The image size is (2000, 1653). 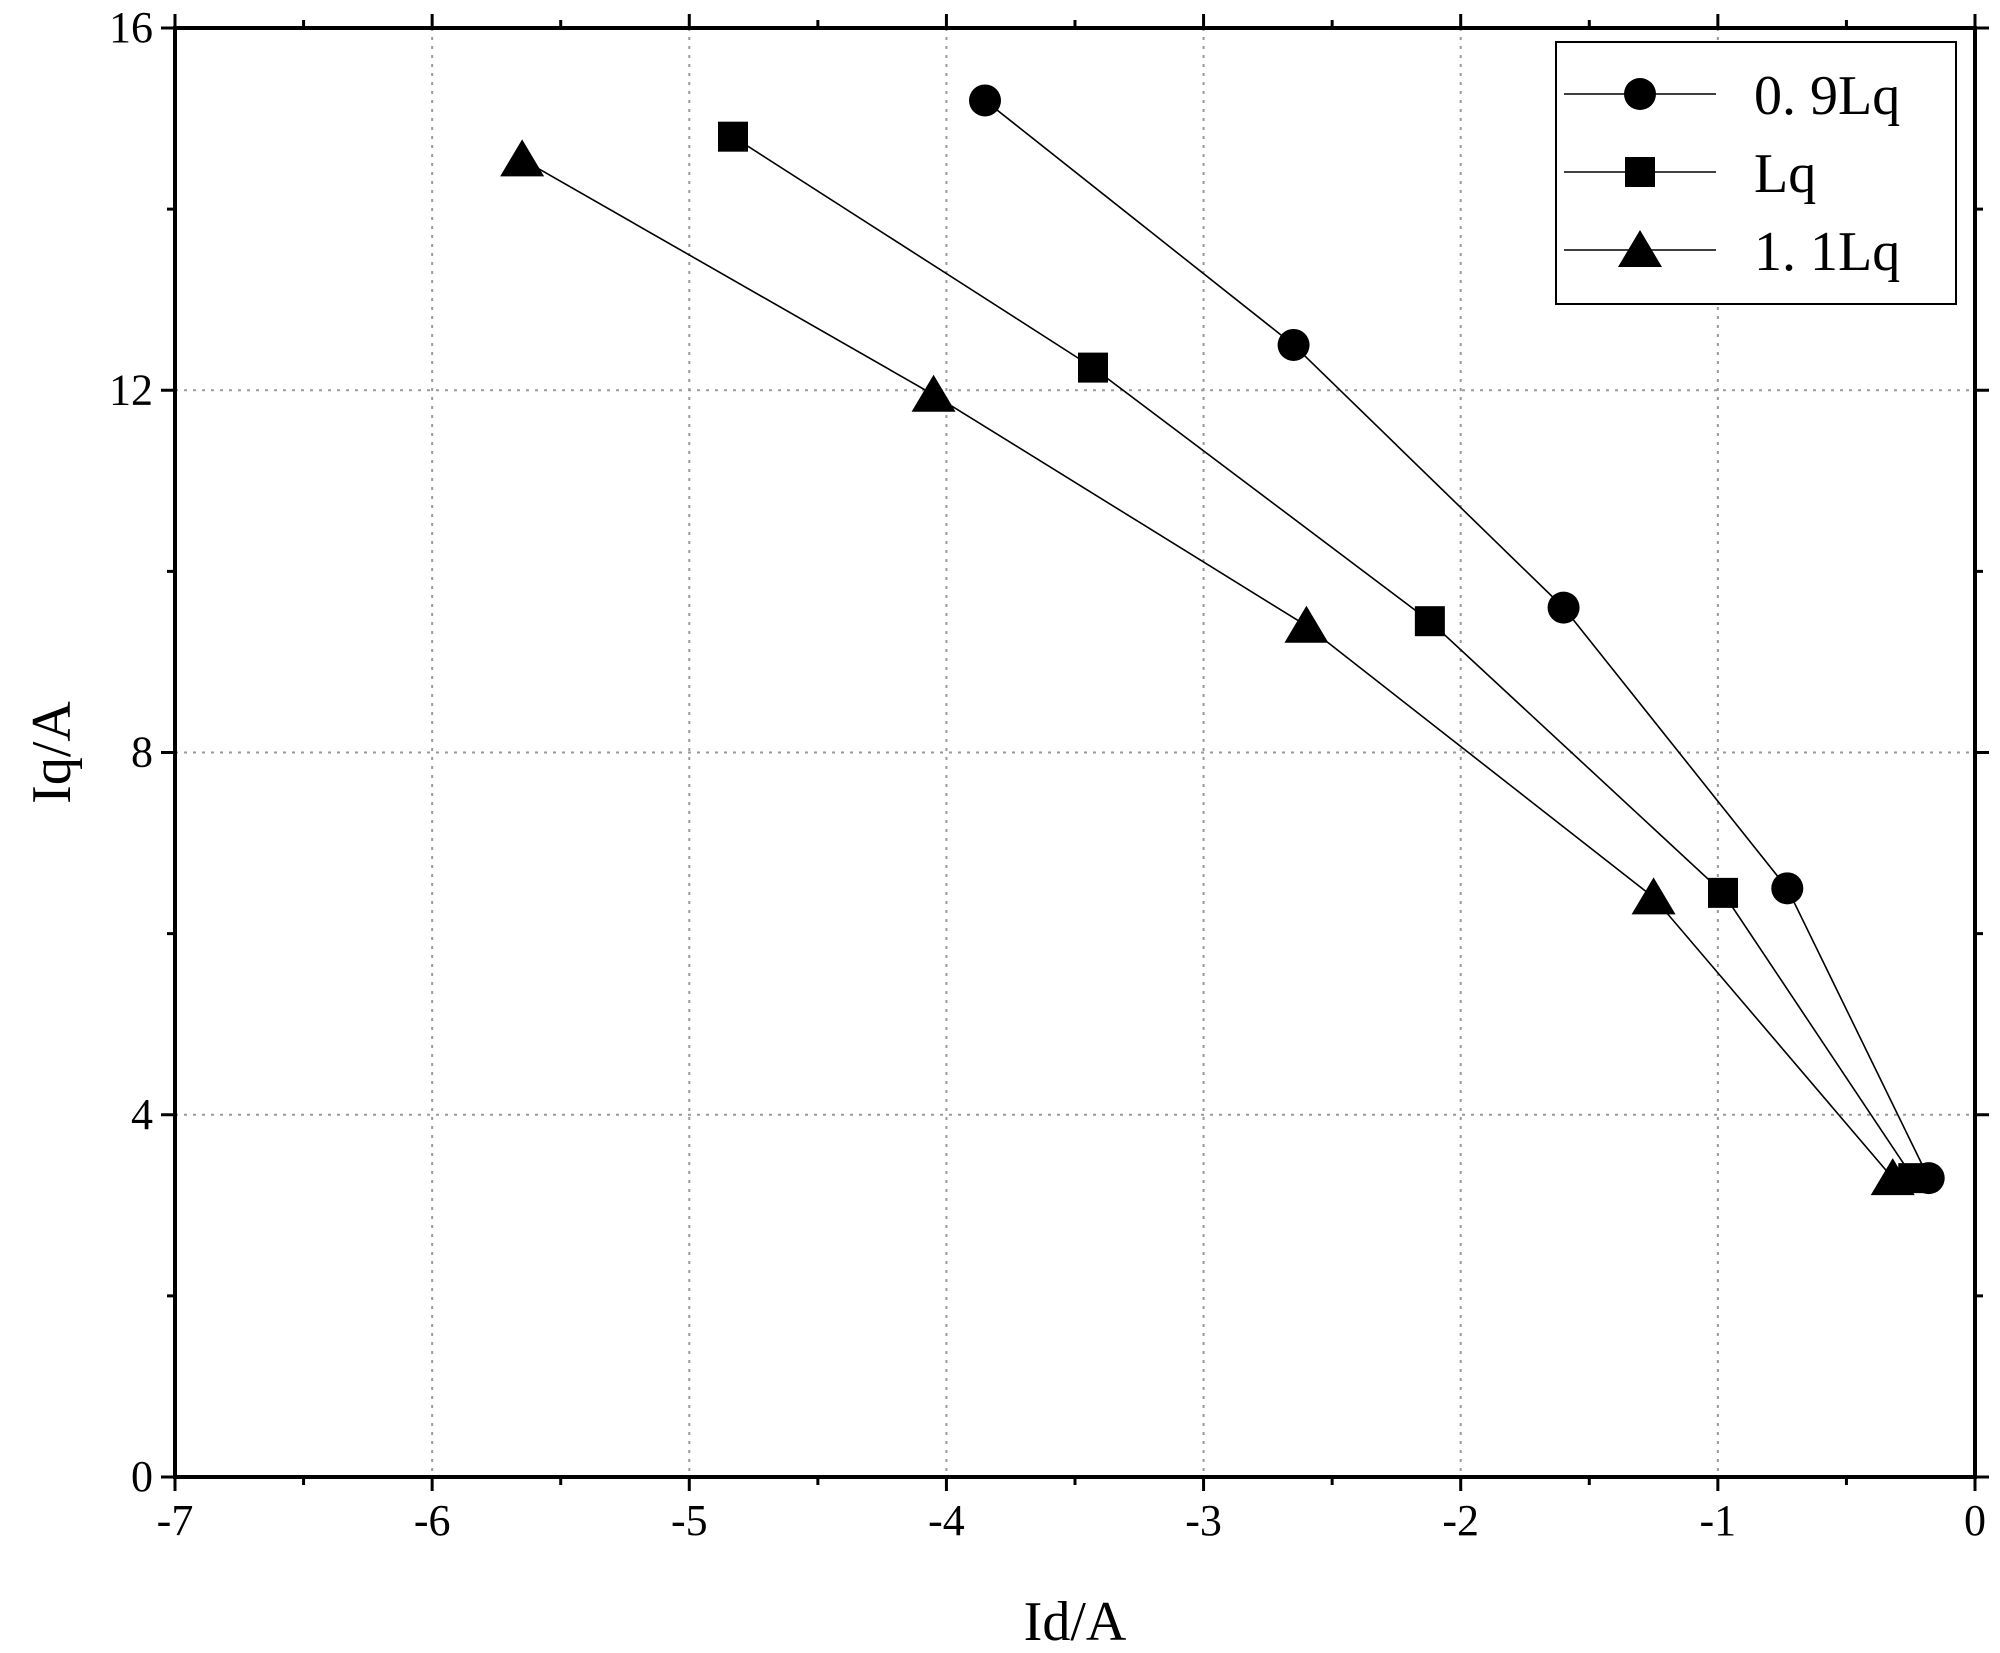 I want to click on legend-entries: 0. 9Lq Lq 1. 1Lq, so click(x=1732, y=174).